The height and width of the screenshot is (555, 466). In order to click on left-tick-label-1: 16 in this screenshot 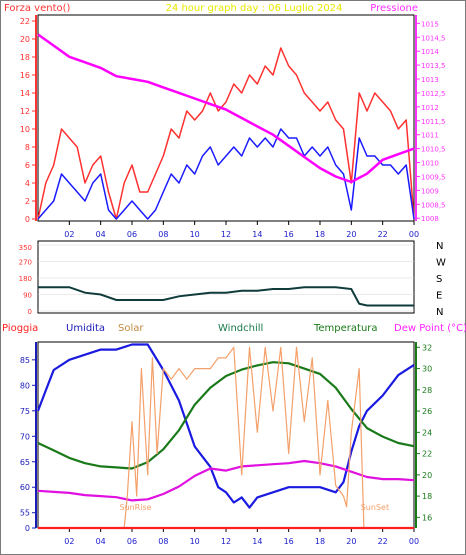, I will do `click(25, 75)`.